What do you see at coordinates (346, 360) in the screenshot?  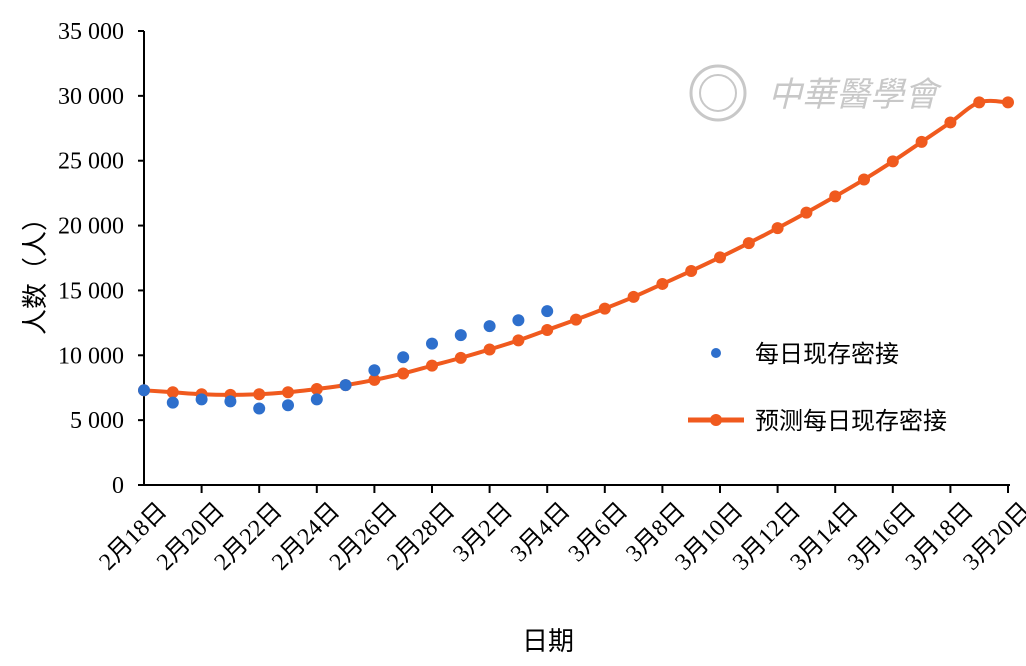 I see `series-observed` at bounding box center [346, 360].